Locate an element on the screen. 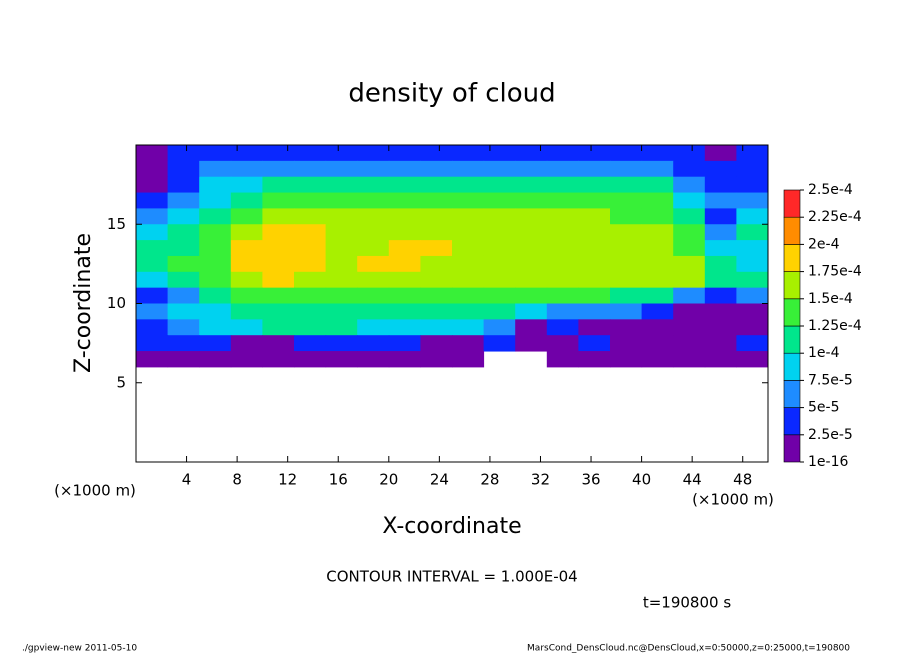 The width and height of the screenshot is (904, 654). x-axis-label: X-coordinate is located at coordinates (451, 526).